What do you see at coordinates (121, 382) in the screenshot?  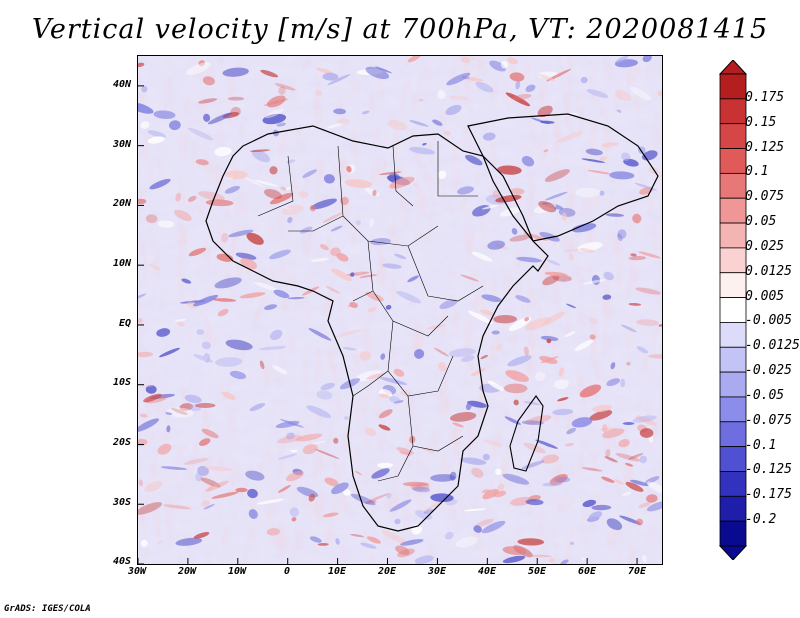 I see `lat-tick-label: 10S` at bounding box center [121, 382].